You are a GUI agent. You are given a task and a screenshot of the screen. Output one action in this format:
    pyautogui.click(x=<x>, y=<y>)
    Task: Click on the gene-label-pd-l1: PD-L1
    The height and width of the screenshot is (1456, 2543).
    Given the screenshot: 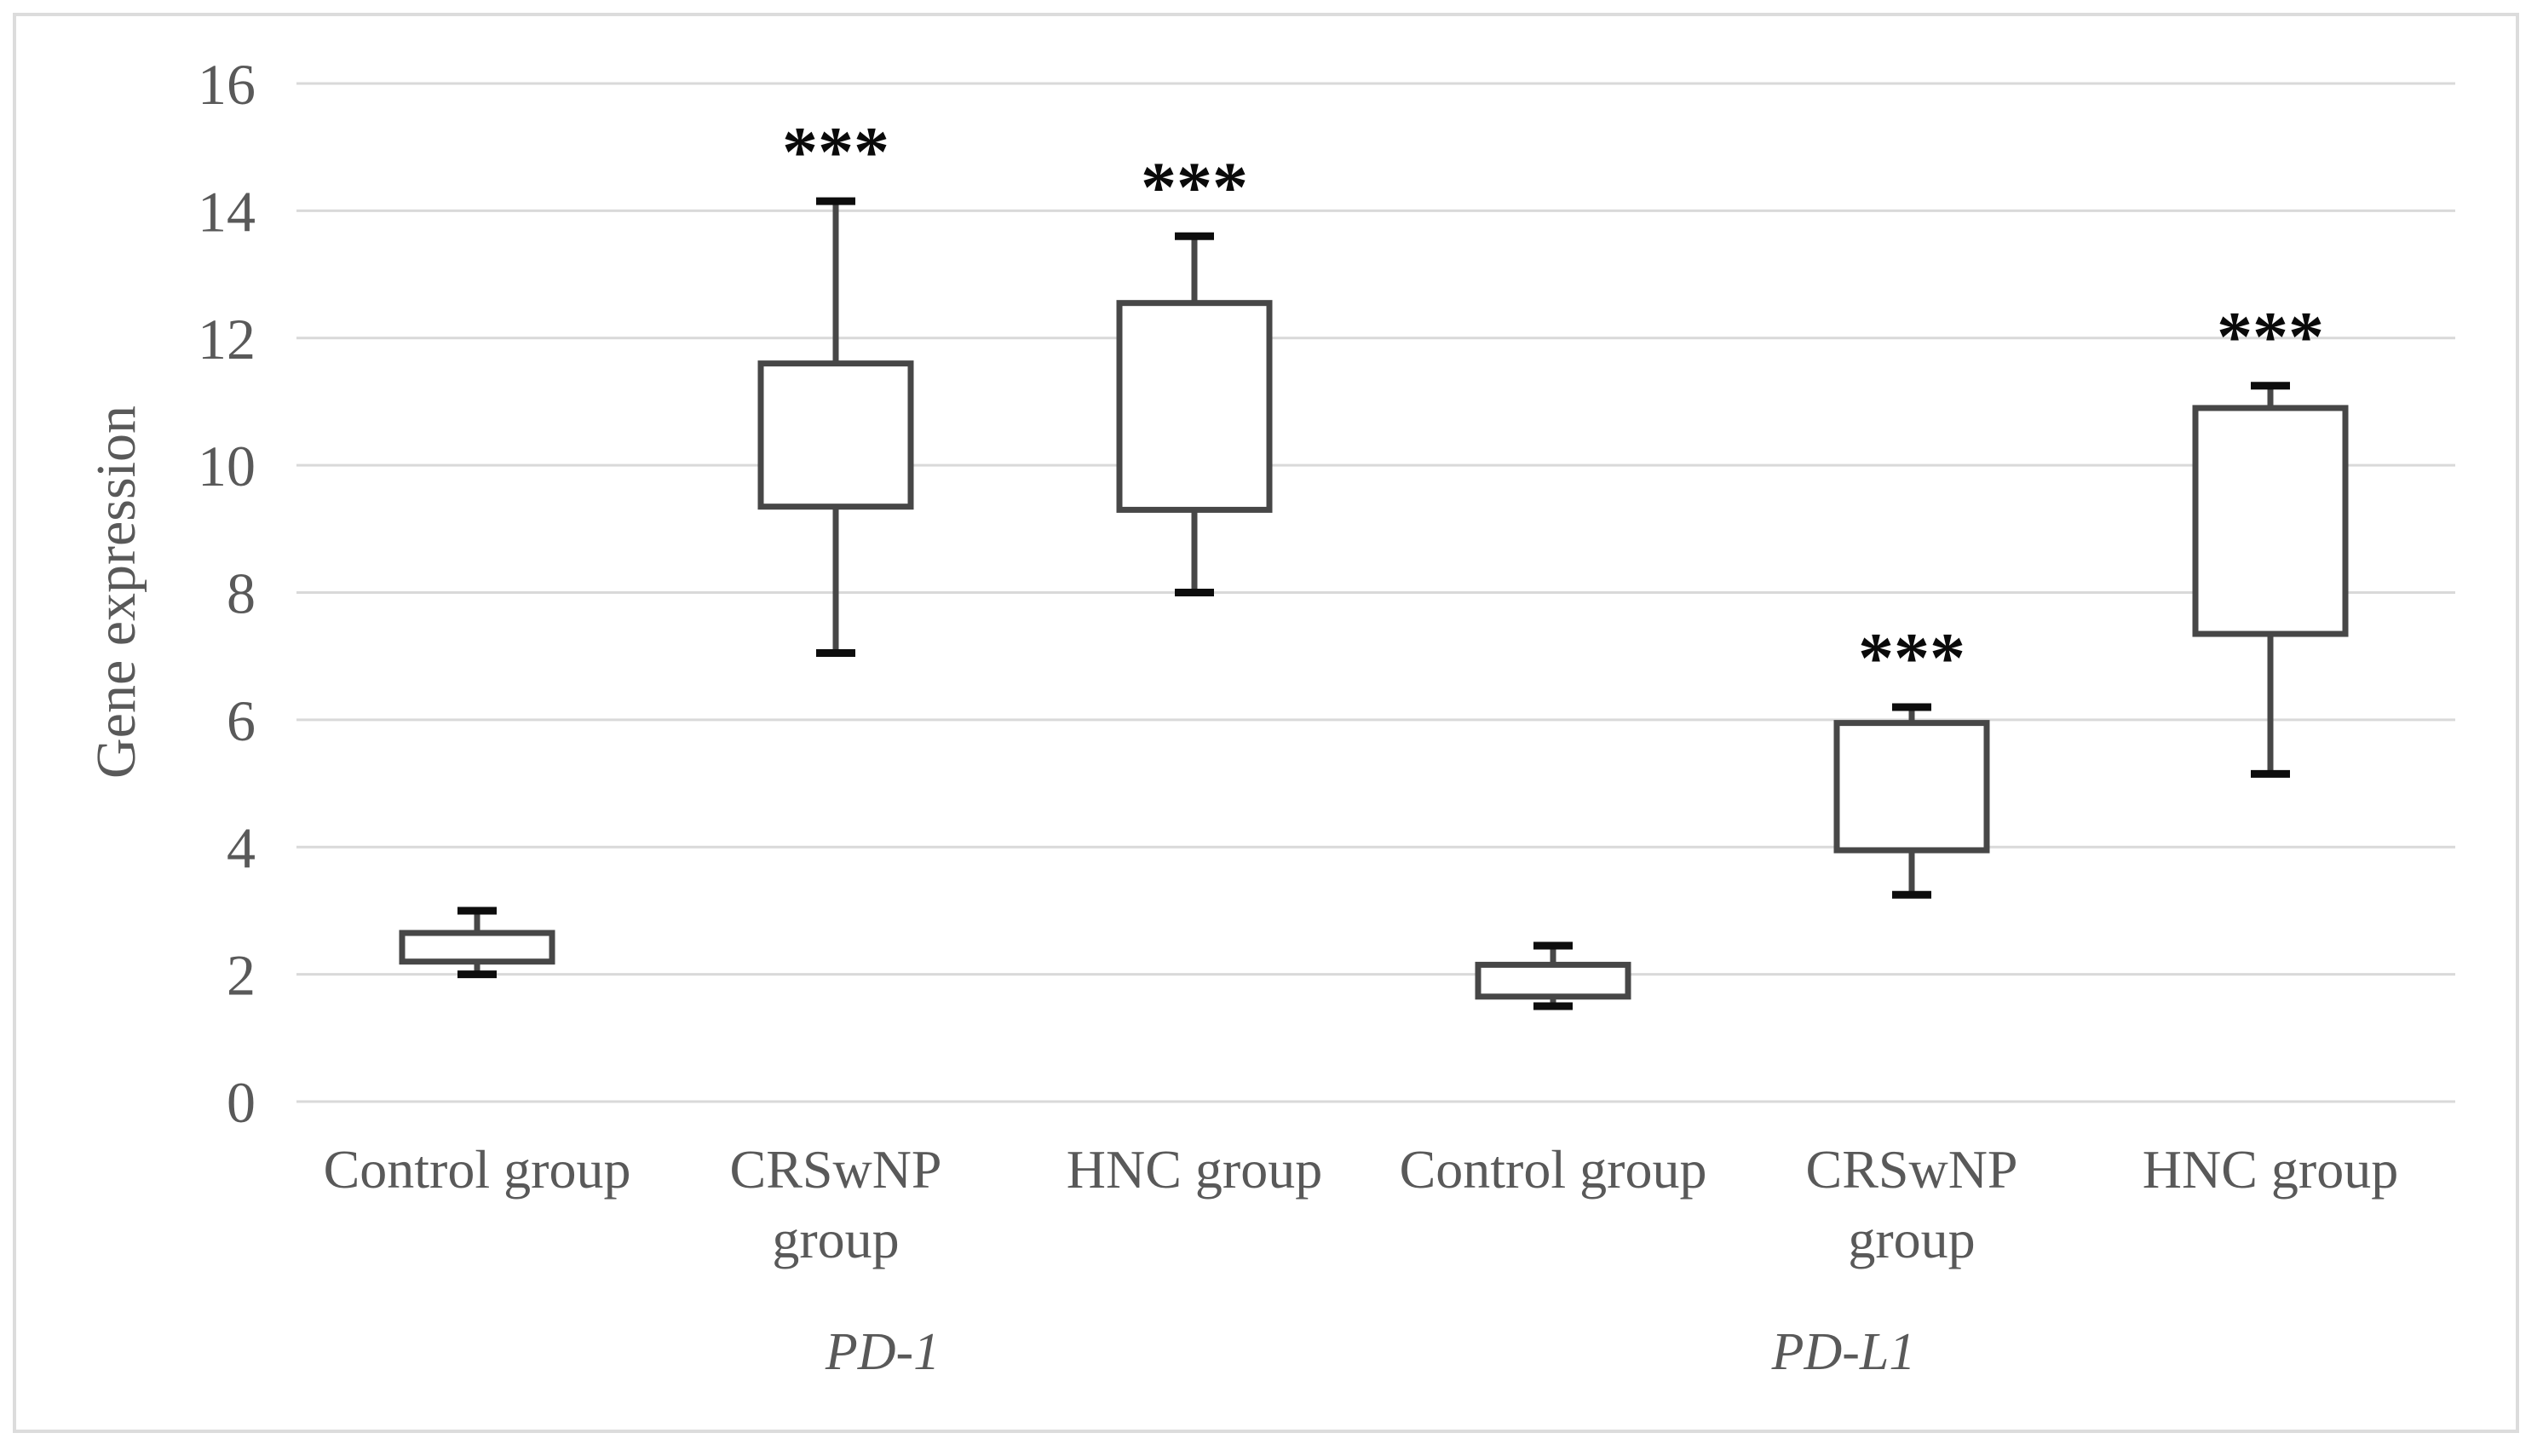 What is the action you would take?
    pyautogui.click(x=1844, y=1352)
    